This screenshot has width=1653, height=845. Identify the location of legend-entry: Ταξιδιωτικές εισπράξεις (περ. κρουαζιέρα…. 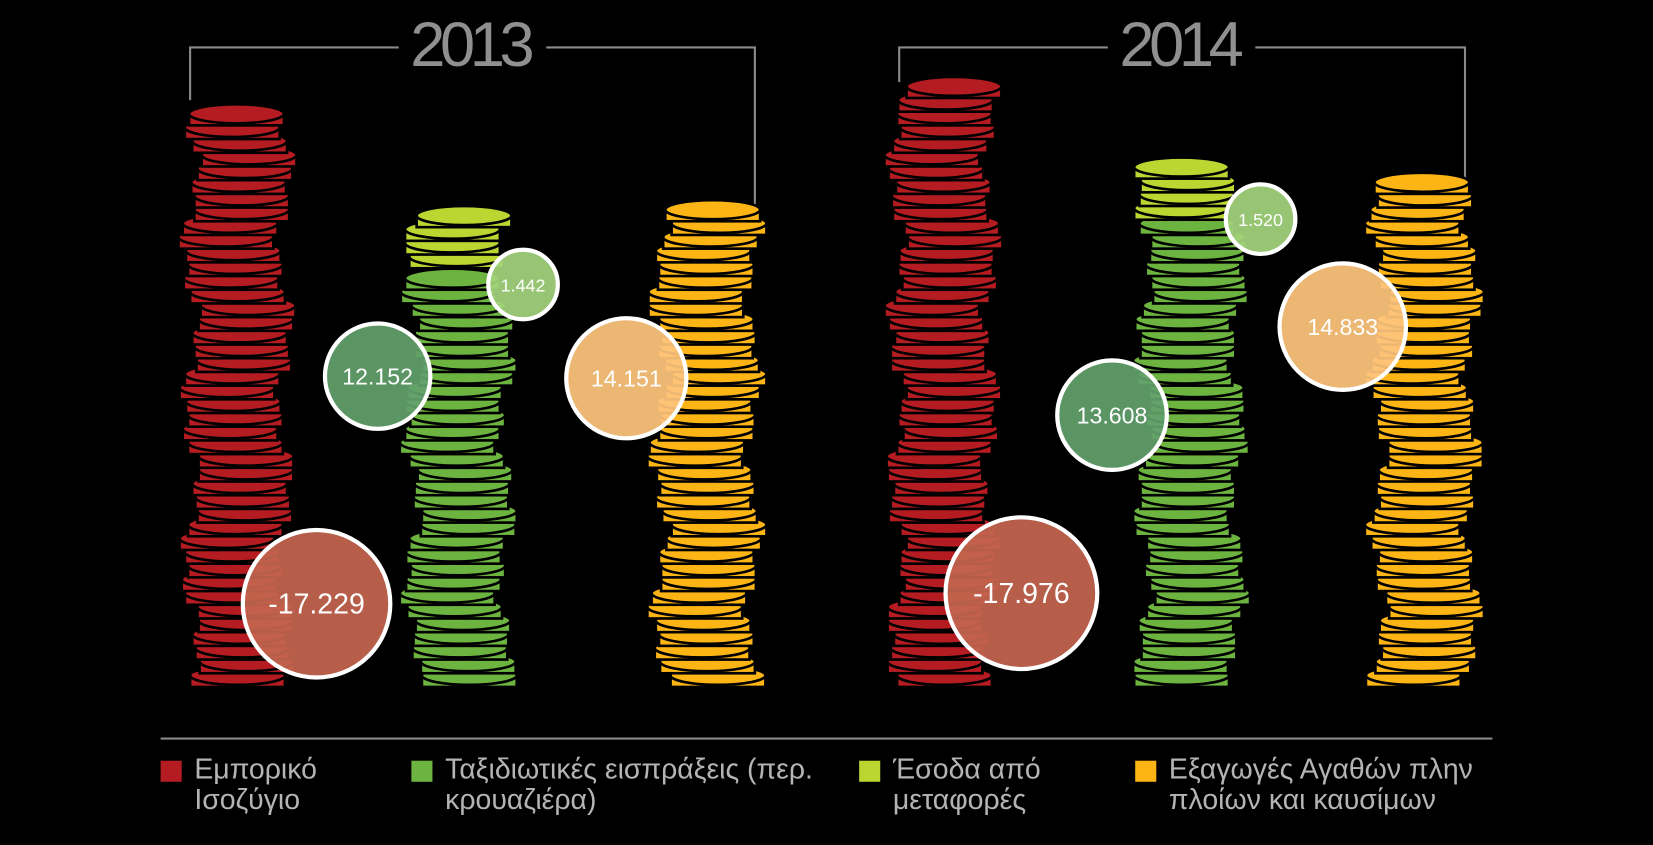
(629, 785).